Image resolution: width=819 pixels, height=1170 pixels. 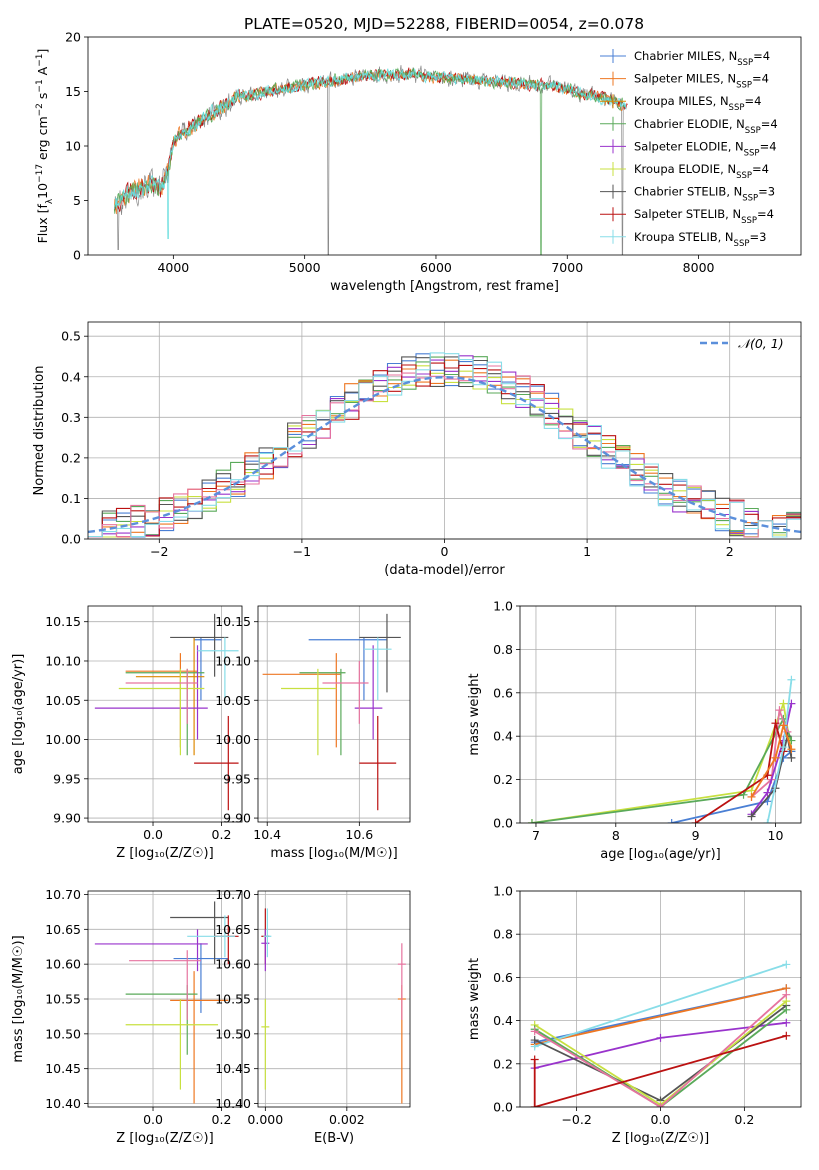 I want to click on y-tick-label: 10.65, so click(x=233, y=929).